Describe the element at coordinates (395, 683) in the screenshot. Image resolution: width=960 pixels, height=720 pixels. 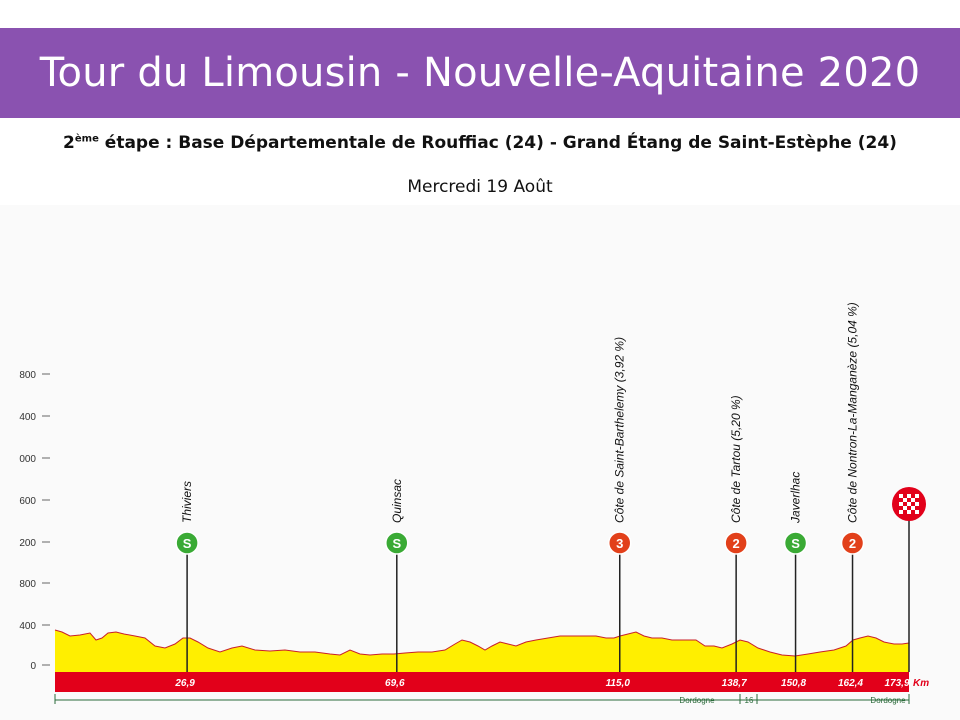
I see `km-marker-label: 69,6` at that location.